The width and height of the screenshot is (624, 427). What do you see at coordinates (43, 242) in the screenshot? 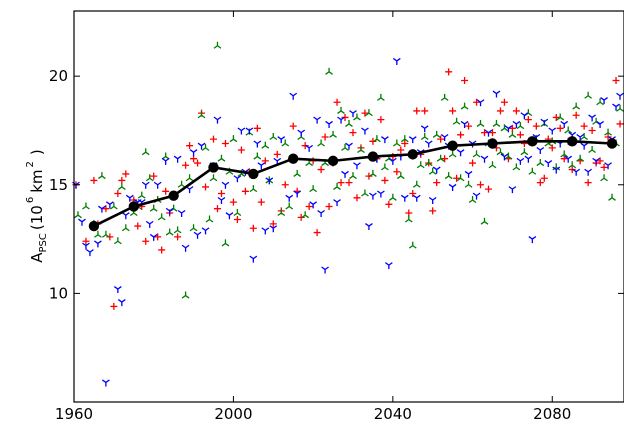
I see `y-label-subscript: PSC` at bounding box center [43, 242].